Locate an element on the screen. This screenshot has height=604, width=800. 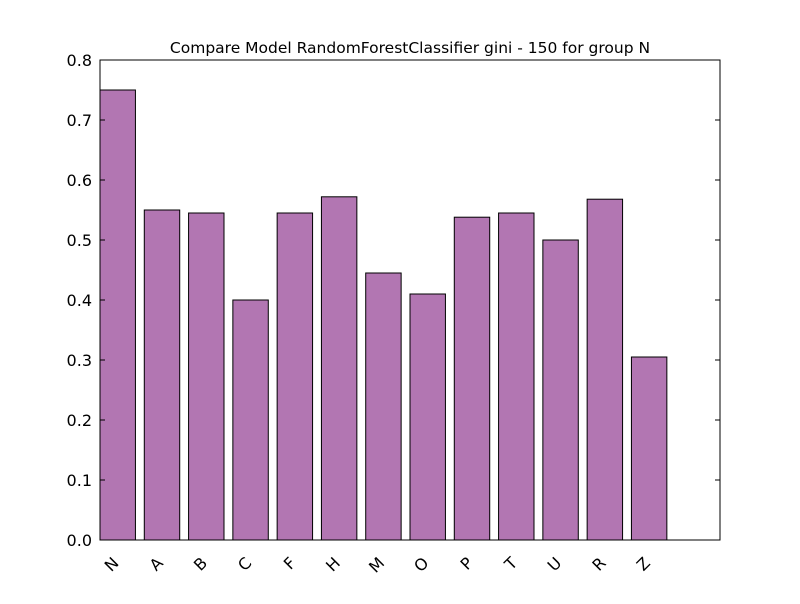
y-tick-label: 0.6 is located at coordinates (79, 180).